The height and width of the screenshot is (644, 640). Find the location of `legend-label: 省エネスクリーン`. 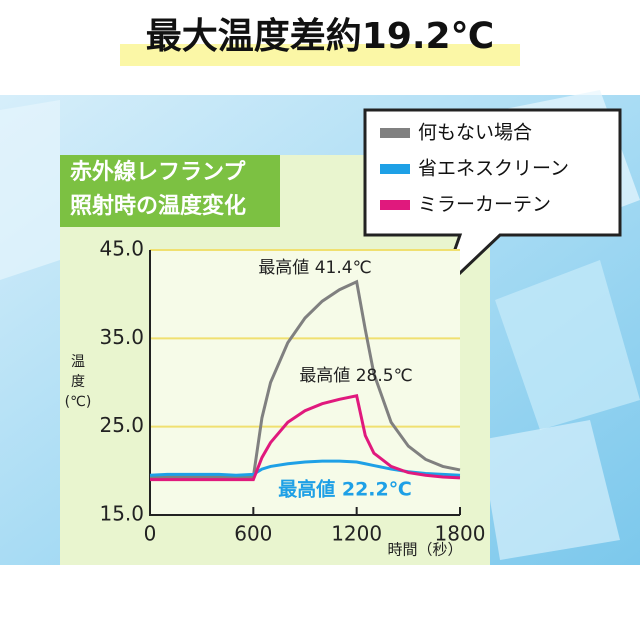

legend-label: 省エネスクリーン is located at coordinates (493, 169).